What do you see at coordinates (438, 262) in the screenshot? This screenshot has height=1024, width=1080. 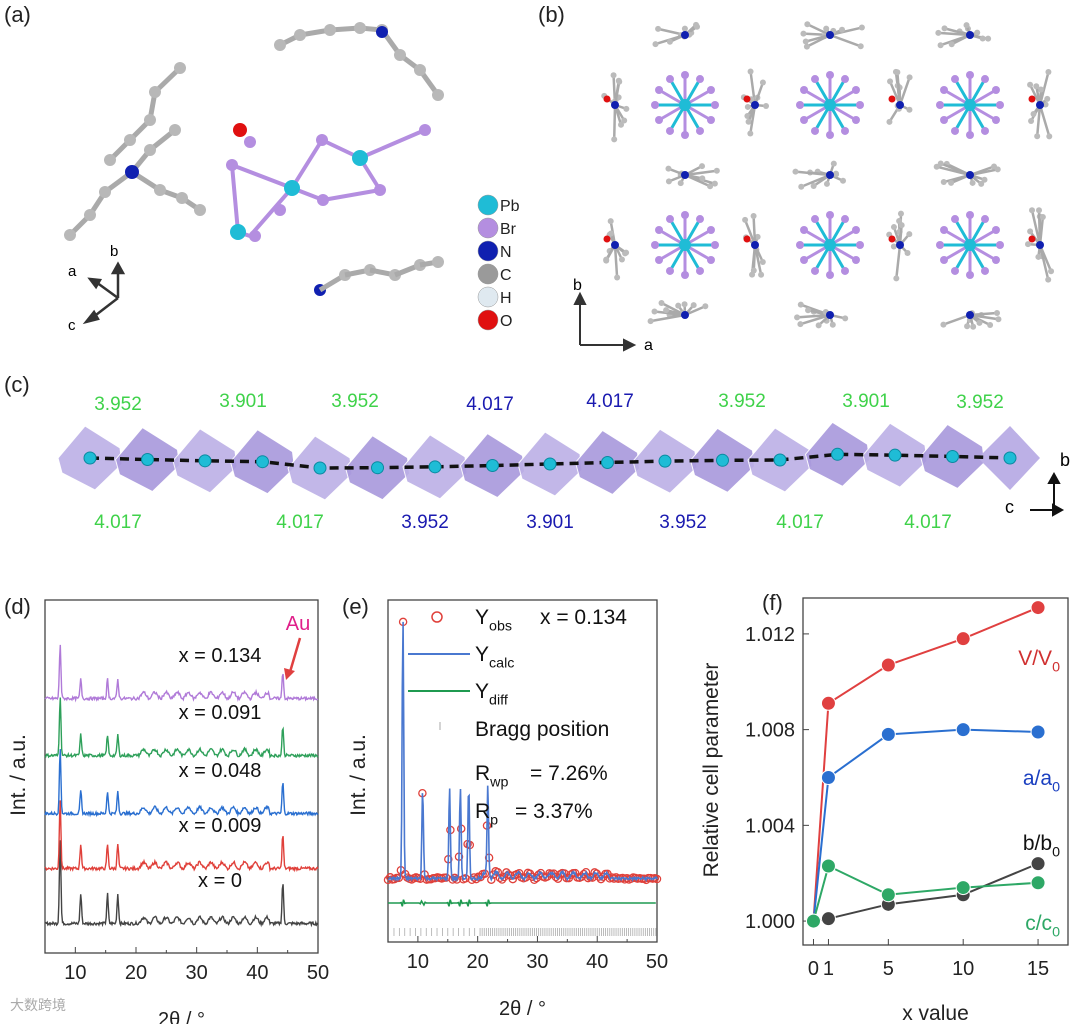 I see `atom` at bounding box center [438, 262].